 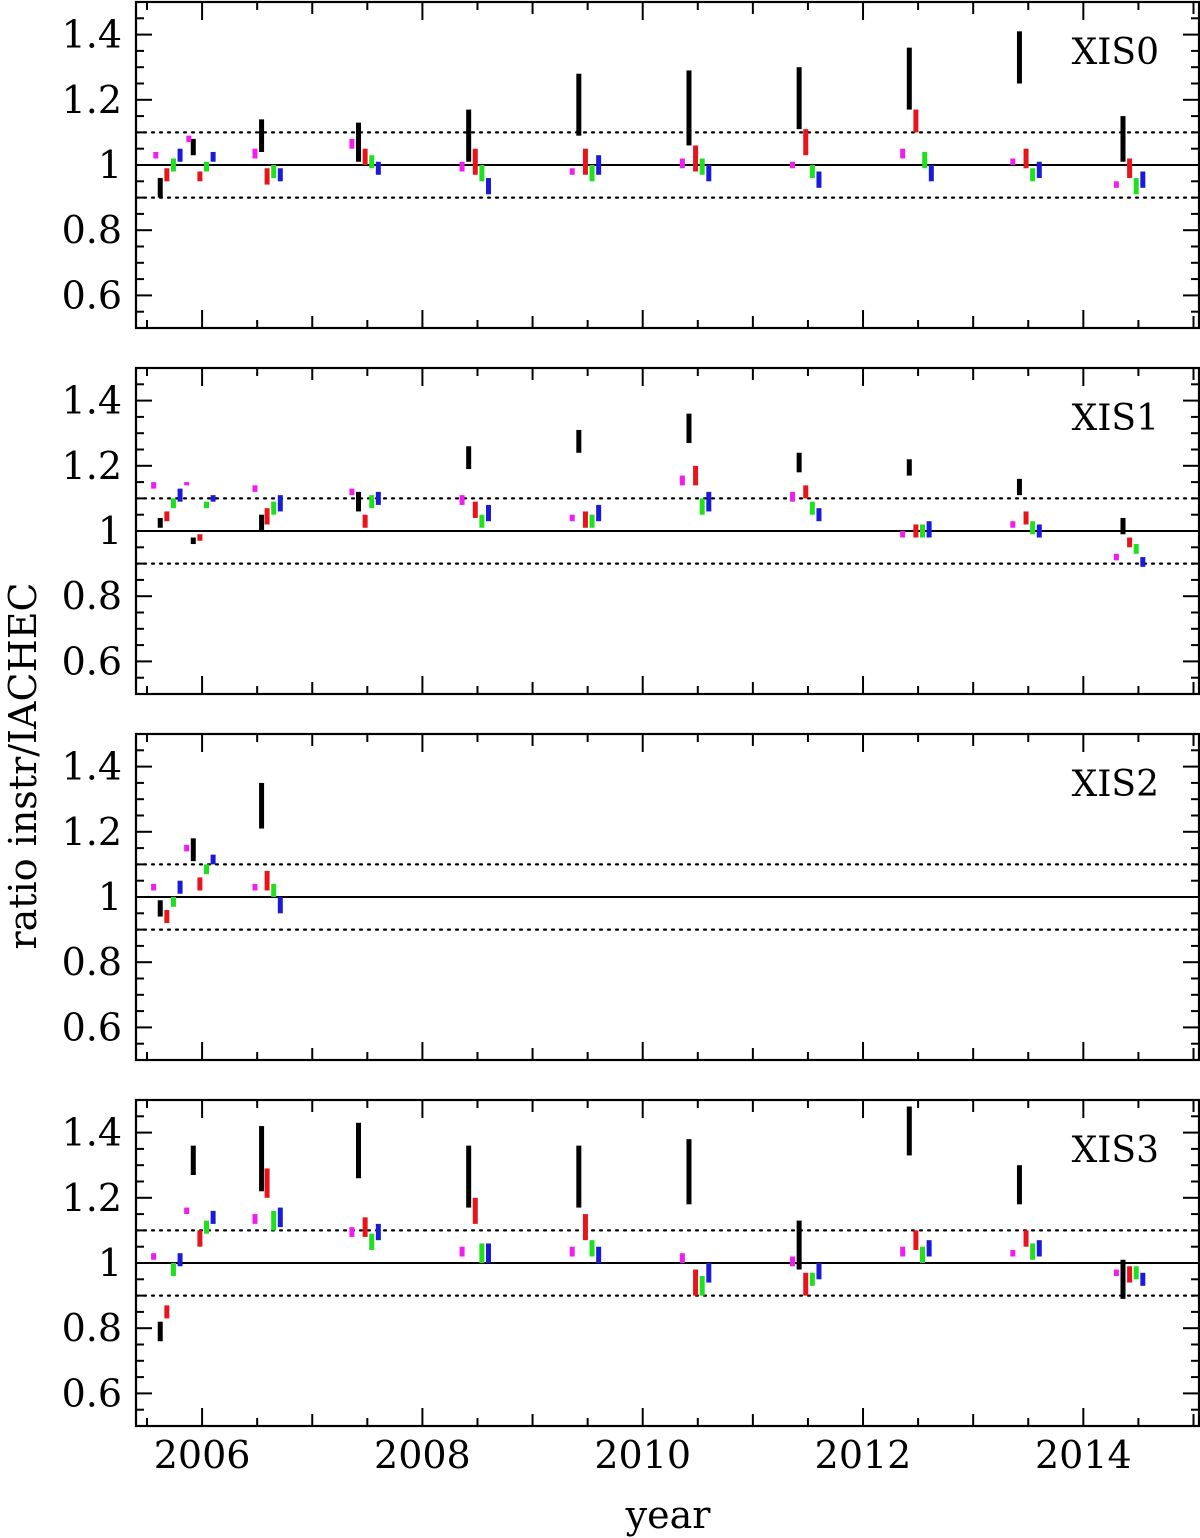 I want to click on x-tick-label: 2010, so click(x=642, y=1455).